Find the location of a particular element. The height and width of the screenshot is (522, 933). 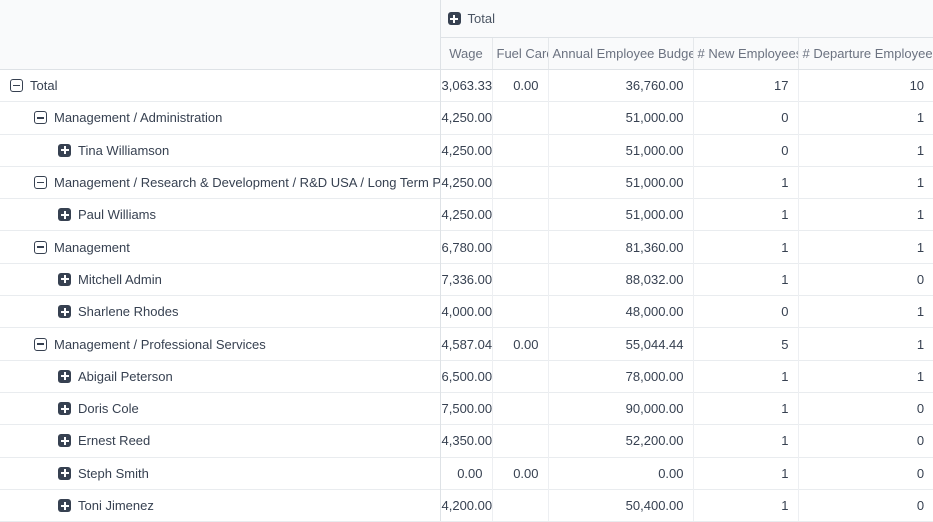

measure-header-annual-employee-budget: Annual Employee Budget is located at coordinates (620, 53).